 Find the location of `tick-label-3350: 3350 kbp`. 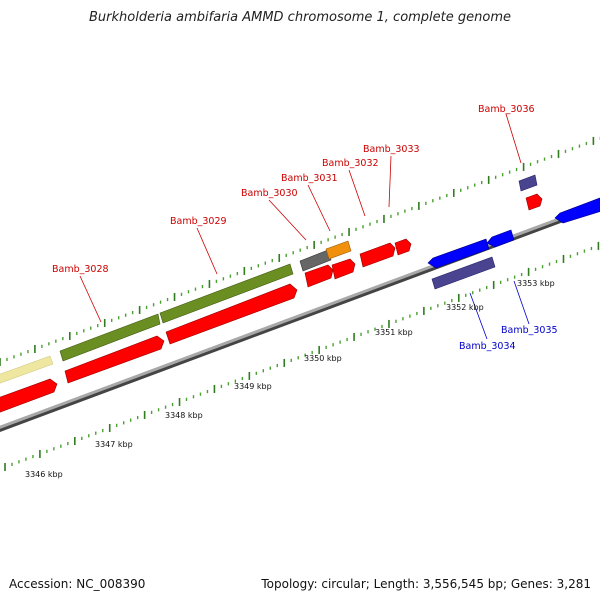

tick-label-3350: 3350 kbp is located at coordinates (323, 358).